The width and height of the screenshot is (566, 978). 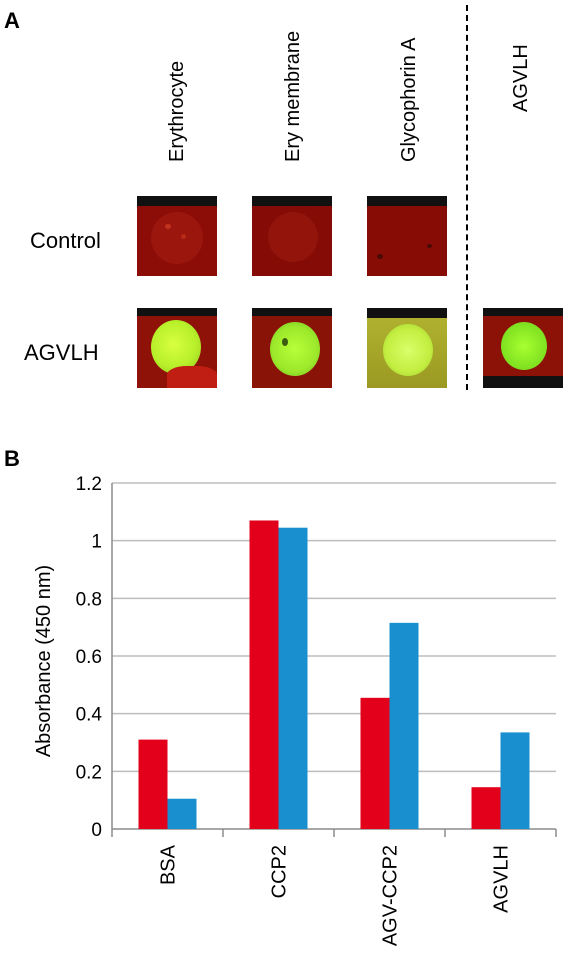 What do you see at coordinates (89, 772) in the screenshot?
I see `y-tick-label: 0.2` at bounding box center [89, 772].